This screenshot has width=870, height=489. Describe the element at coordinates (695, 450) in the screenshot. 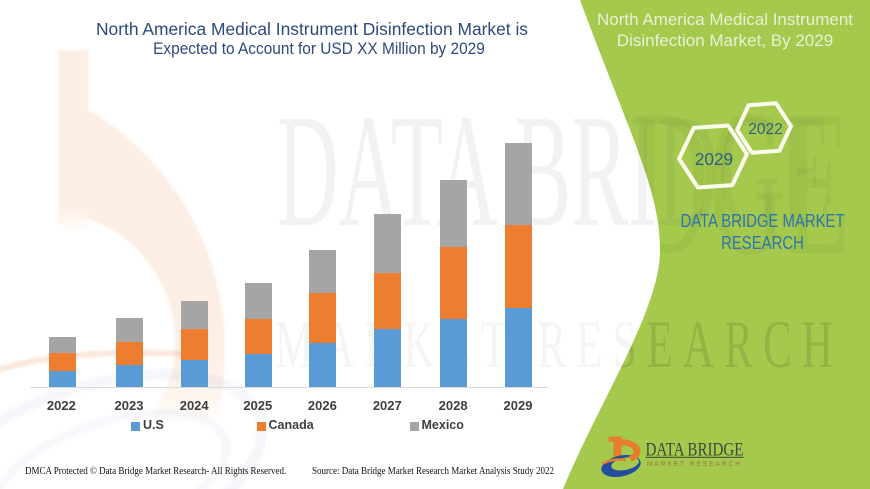

I see `svg-text: DATA BRIDGE` at that location.